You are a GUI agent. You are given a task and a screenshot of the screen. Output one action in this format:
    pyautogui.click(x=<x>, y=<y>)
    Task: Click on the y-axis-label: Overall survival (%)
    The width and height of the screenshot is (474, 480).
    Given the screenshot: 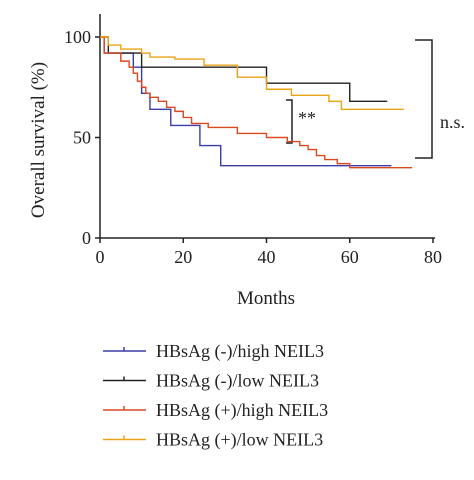 What is the action you would take?
    pyautogui.click(x=38, y=140)
    